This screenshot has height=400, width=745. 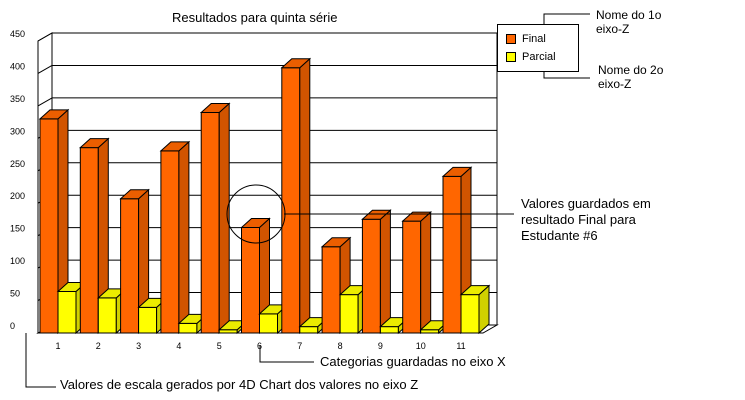 What do you see at coordinates (107, 315) in the screenshot?
I see `bar-parcial-2-front` at bounding box center [107, 315].